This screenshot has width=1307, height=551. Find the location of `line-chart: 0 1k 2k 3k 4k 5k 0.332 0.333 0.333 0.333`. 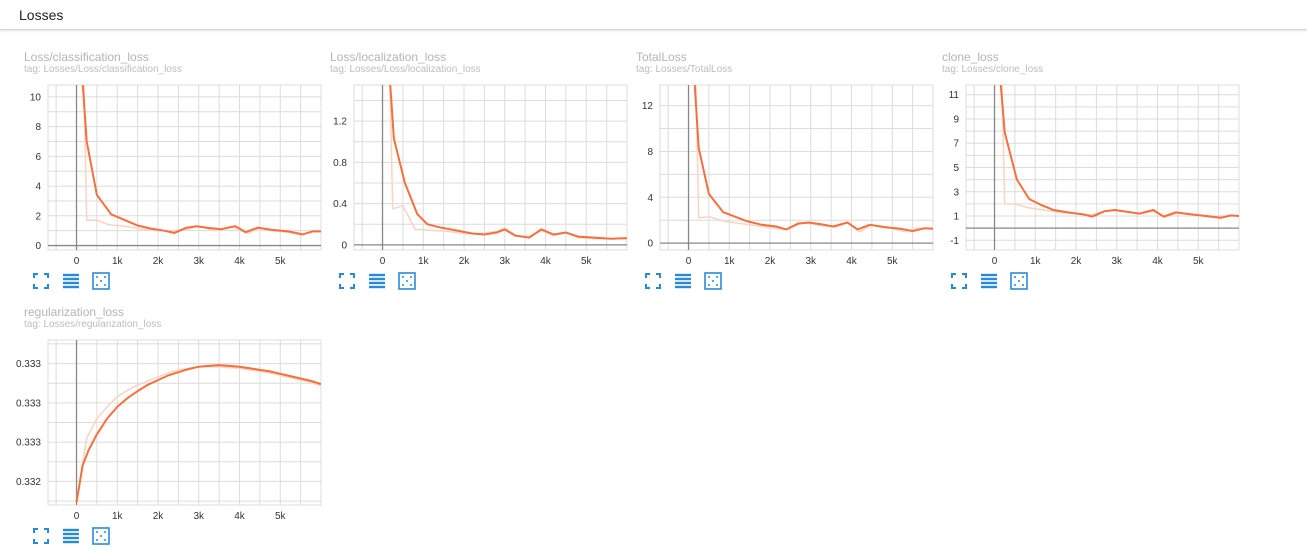

line-chart: 0 1k 2k 3k 4k 5k 0.332 0.333 0.333 0.333 is located at coordinates (170, 417).